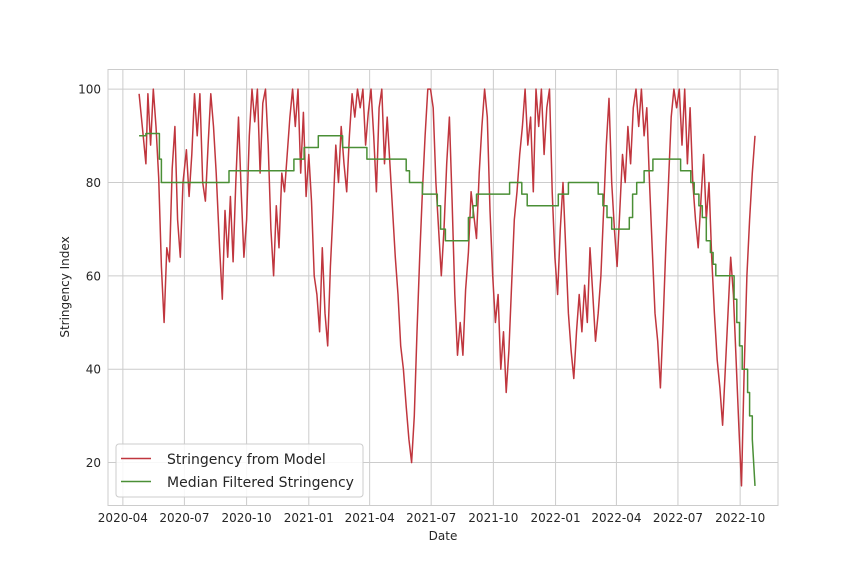 This screenshot has width=864, height=576. What do you see at coordinates (65, 286) in the screenshot?
I see `y-axis-label: Stringency Index` at bounding box center [65, 286].